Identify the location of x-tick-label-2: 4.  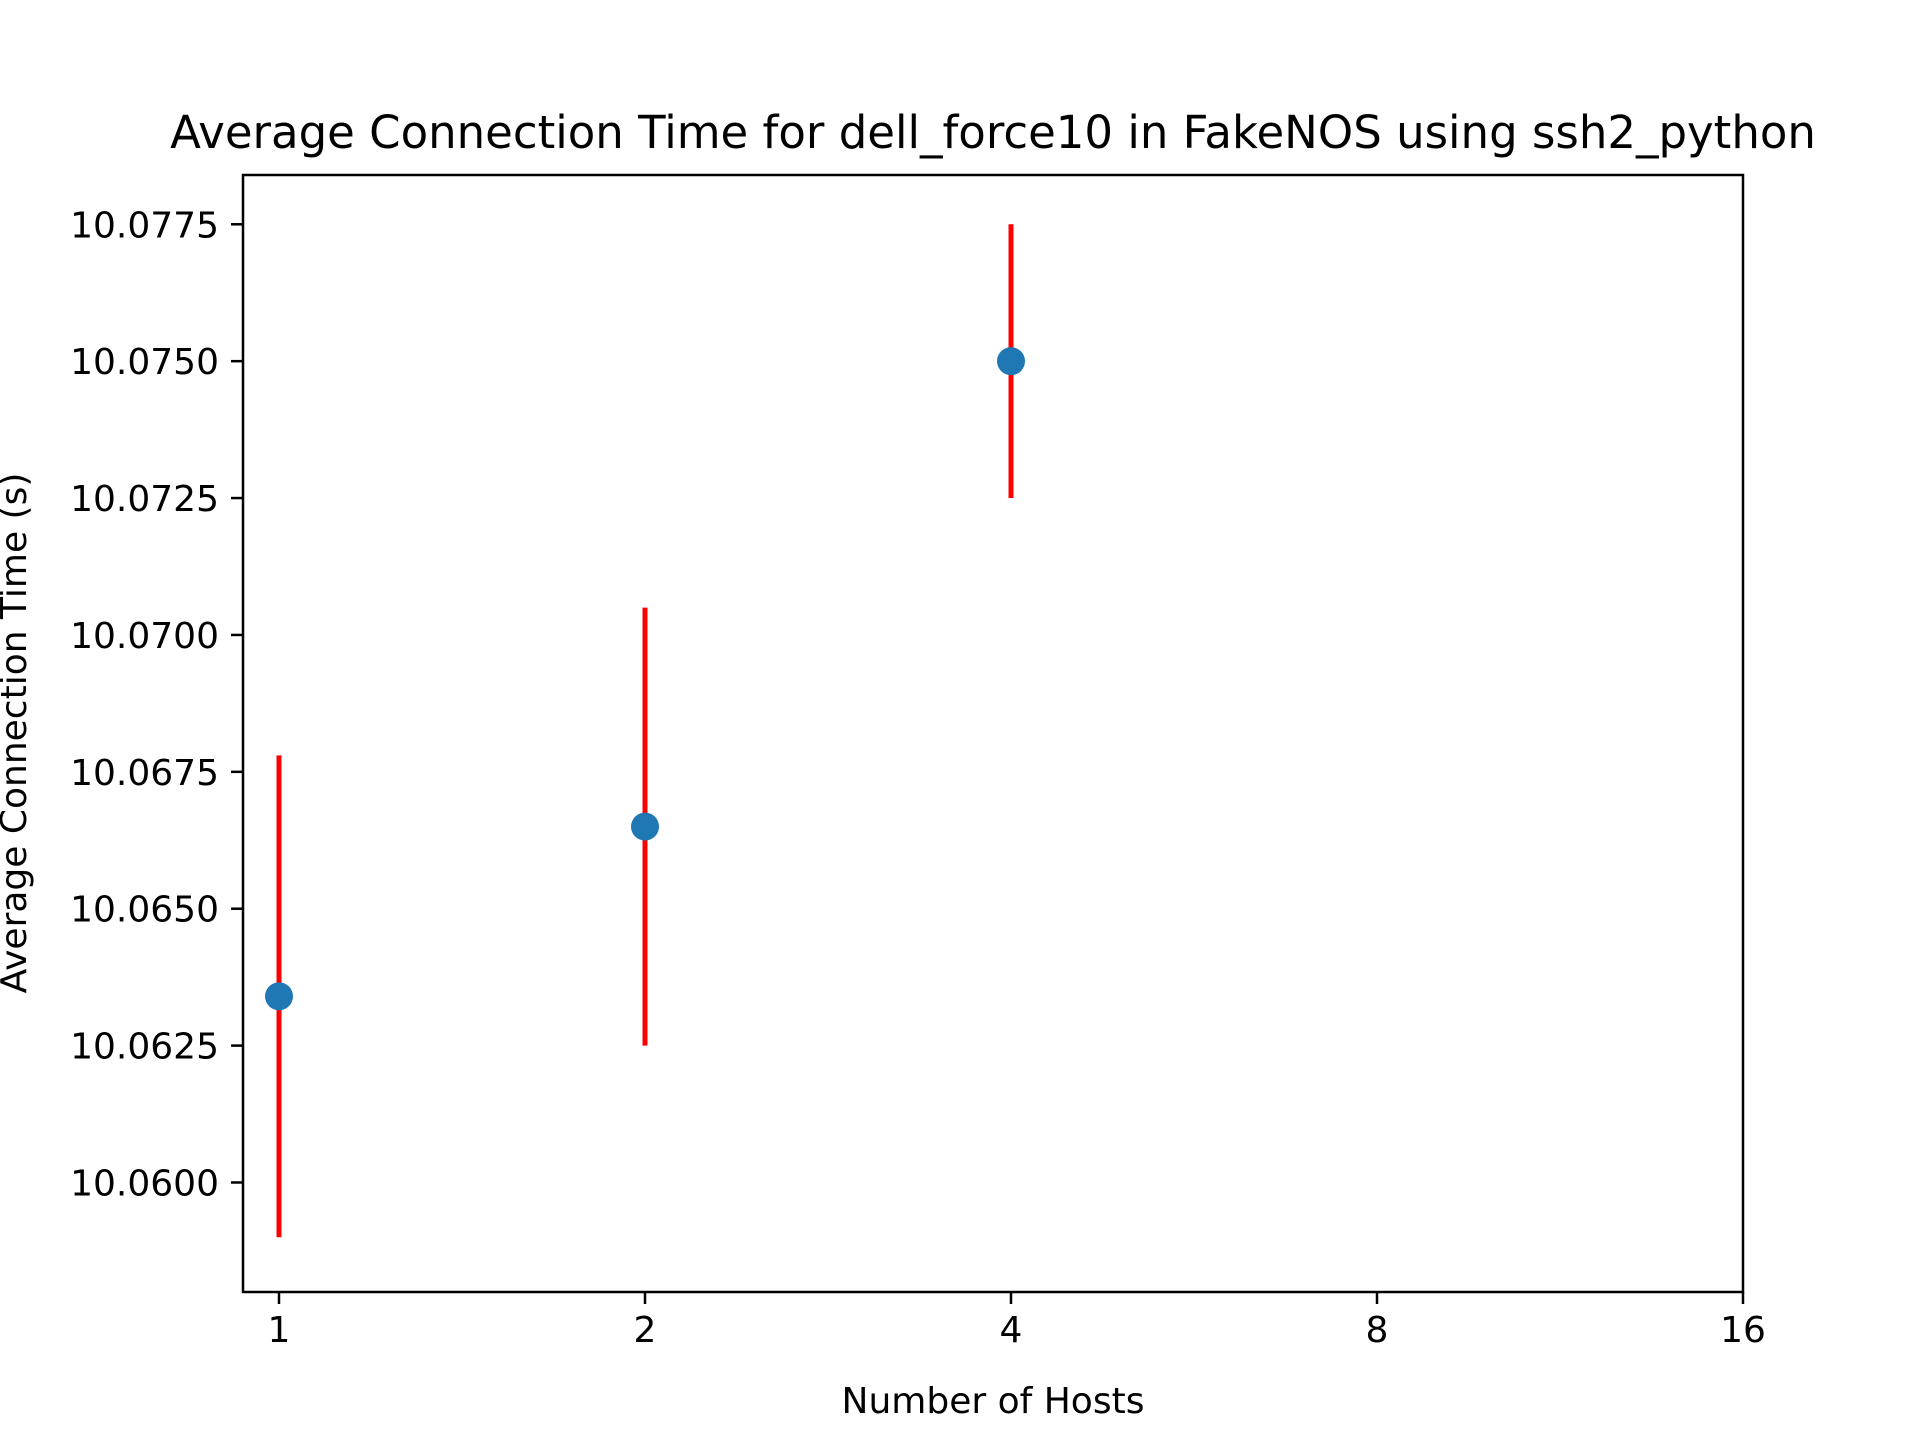
(1011, 1330).